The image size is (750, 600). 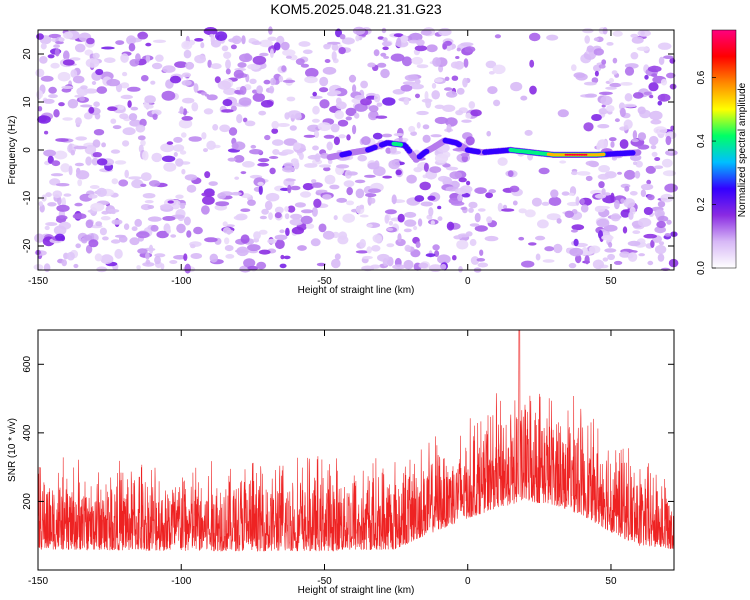 What do you see at coordinates (27, 150) in the screenshot?
I see `spectrogram-y-tick-label: 0` at bounding box center [27, 150].